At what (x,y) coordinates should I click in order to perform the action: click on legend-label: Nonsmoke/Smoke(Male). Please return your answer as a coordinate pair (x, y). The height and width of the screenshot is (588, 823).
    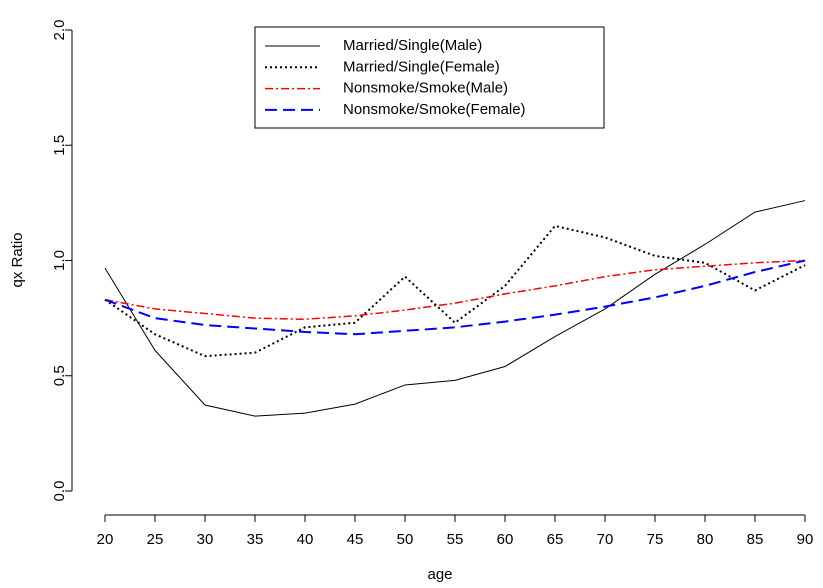
    Looking at the image, I should click on (425, 88).